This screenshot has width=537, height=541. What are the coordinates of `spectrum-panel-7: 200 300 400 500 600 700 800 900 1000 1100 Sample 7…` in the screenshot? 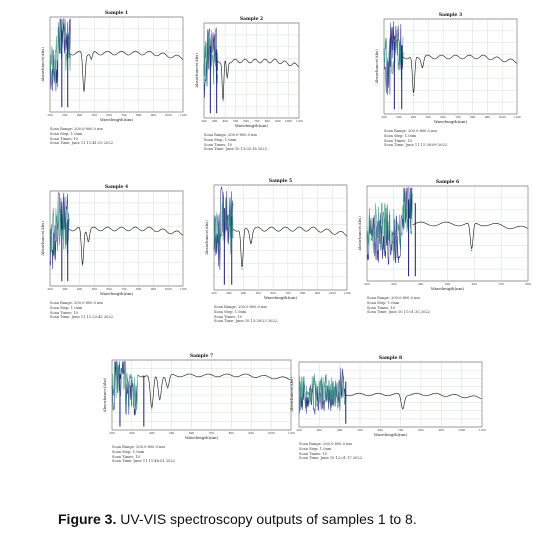 It's located at (196, 407).